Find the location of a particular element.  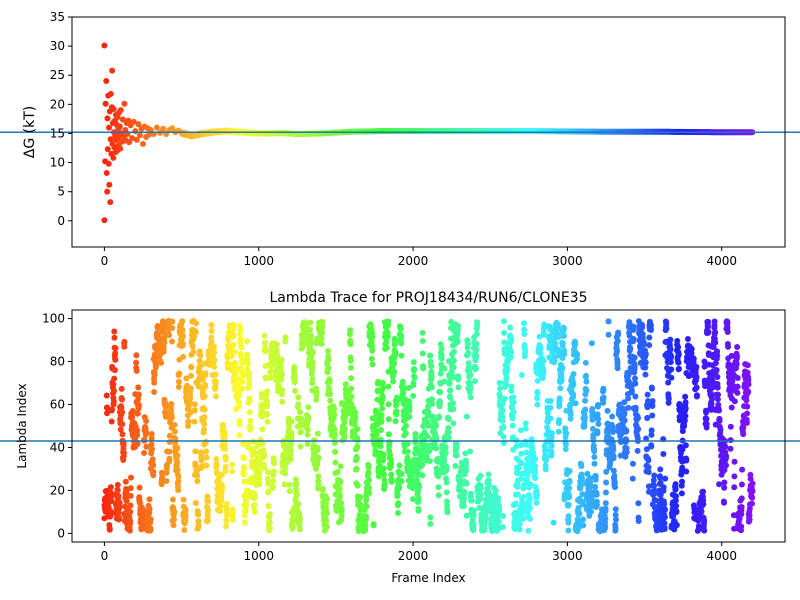

x-tick-label: 0 is located at coordinates (105, 556).